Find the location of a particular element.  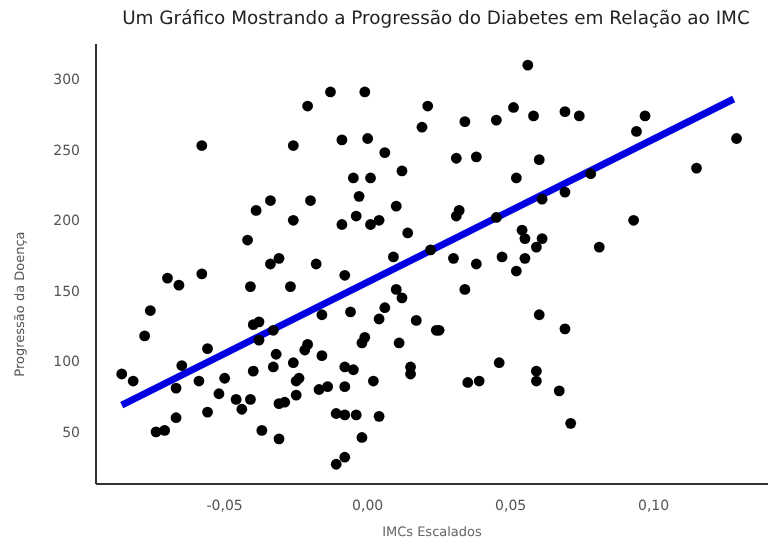

chart-title: Um Gráfico Mostrando a Progressão do Diabetes em Relação ao IMC is located at coordinates (436, 19).